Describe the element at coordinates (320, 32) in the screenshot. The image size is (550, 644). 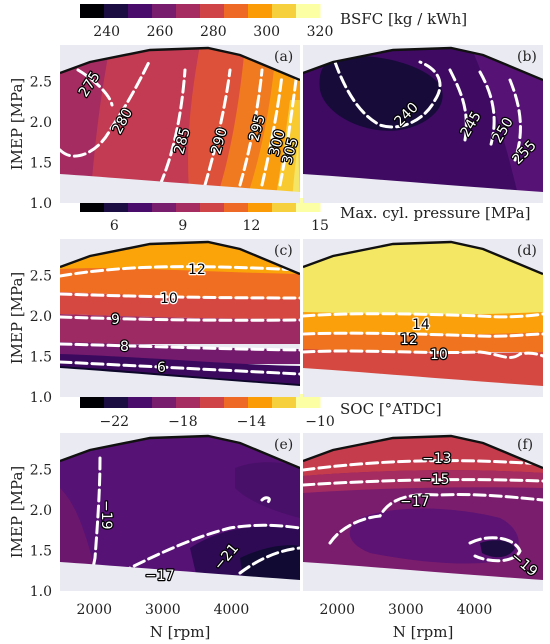
I see `colorbar-tick-label: 320` at that location.